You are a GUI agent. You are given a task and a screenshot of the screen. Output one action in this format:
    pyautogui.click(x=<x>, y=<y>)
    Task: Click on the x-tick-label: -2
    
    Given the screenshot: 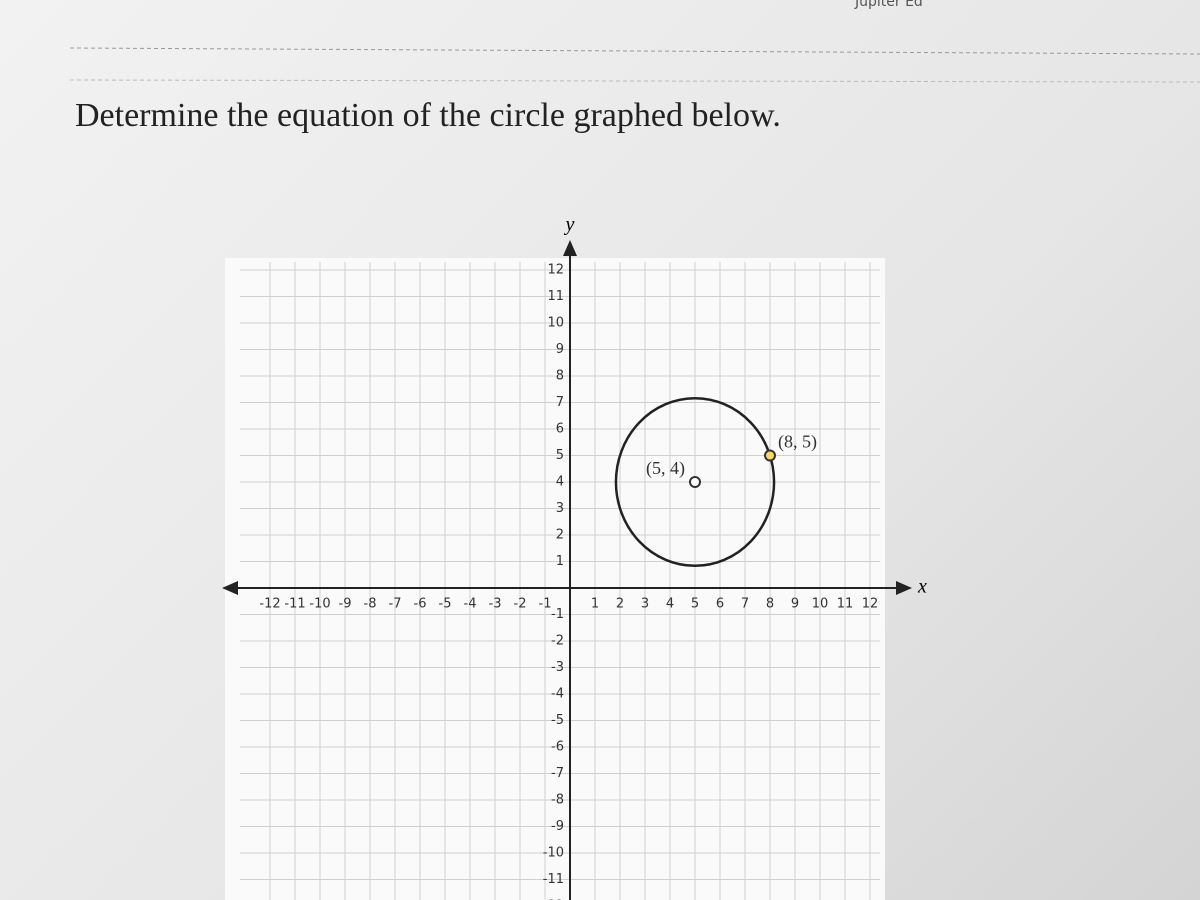 What is the action you would take?
    pyautogui.click(x=520, y=604)
    